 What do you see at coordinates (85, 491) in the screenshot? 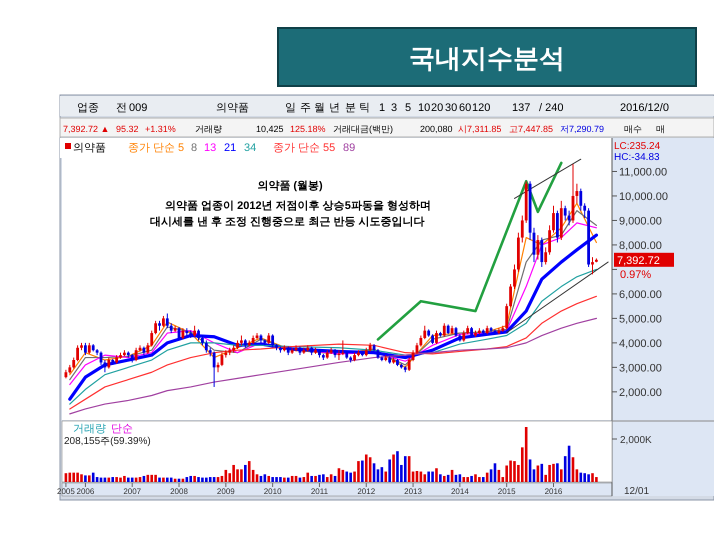
I see `x-tick-label: 2006` at bounding box center [85, 491].